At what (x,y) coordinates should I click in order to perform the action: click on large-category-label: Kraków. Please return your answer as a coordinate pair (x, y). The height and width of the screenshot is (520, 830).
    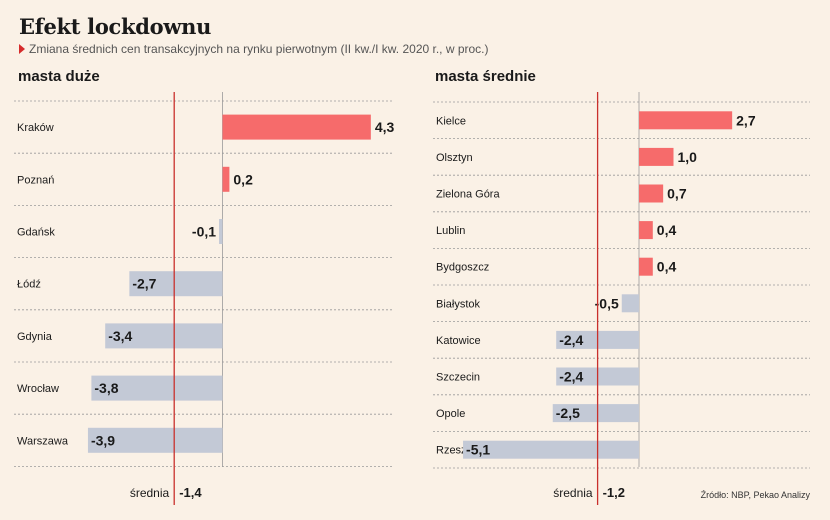
    Looking at the image, I should click on (35, 128).